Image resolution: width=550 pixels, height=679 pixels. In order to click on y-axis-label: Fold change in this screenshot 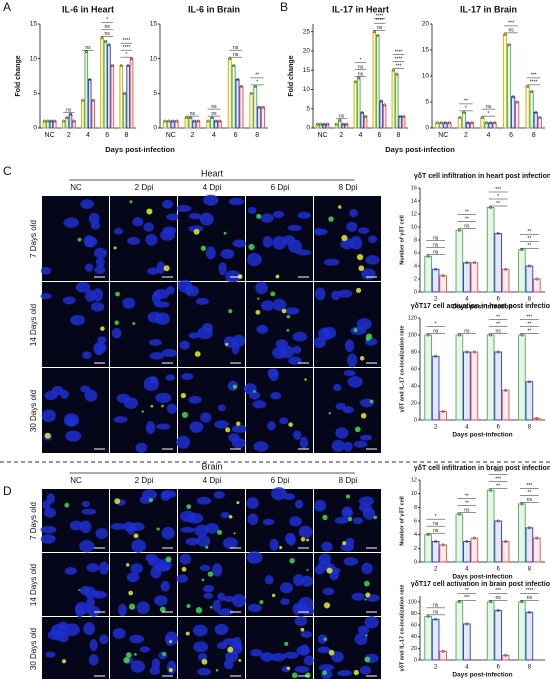, I will do `click(291, 75)`.